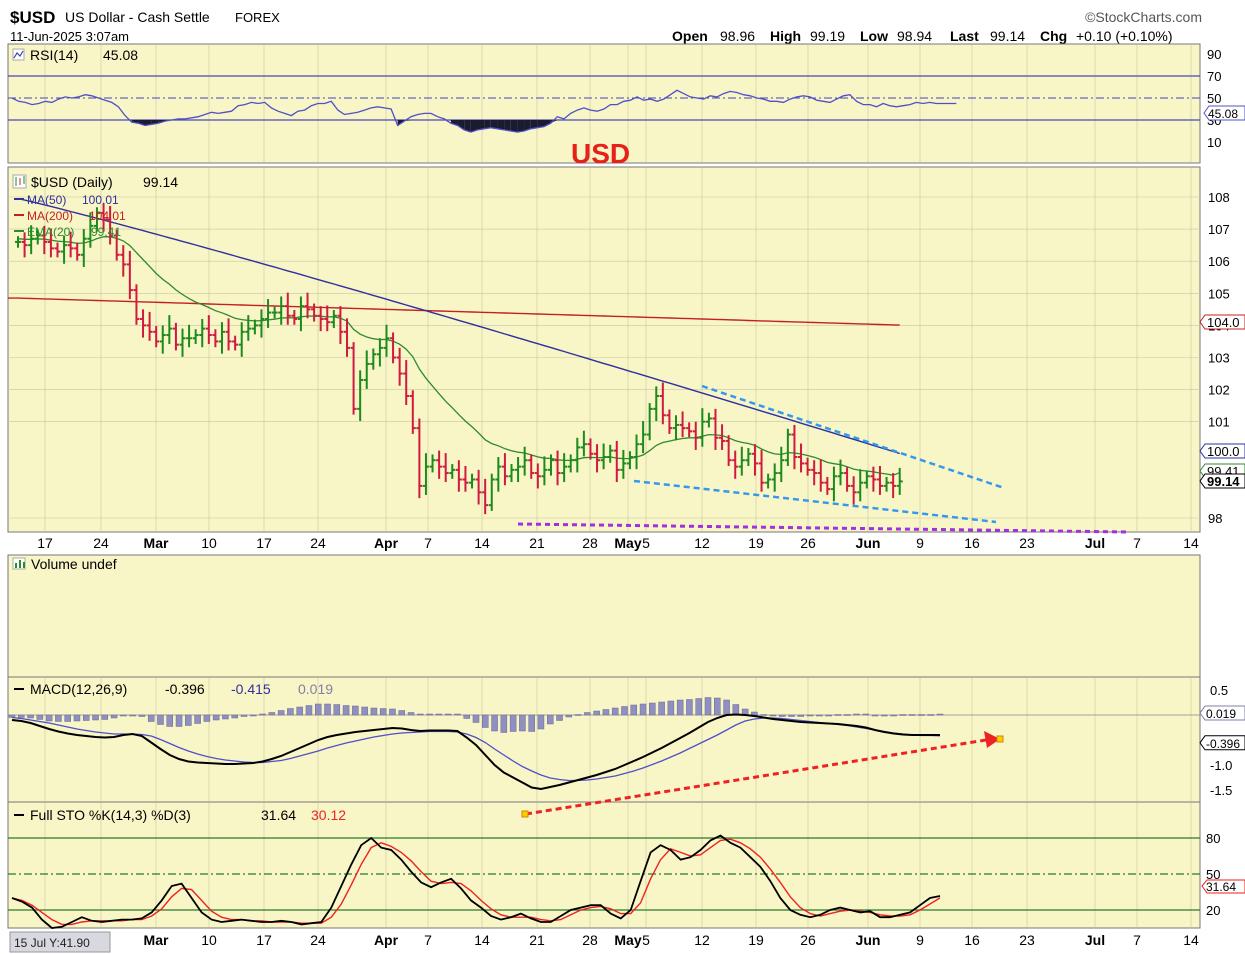 The width and height of the screenshot is (1245, 954). What do you see at coordinates (590, 543) in the screenshot?
I see `date-tick-label: 28` at bounding box center [590, 543].